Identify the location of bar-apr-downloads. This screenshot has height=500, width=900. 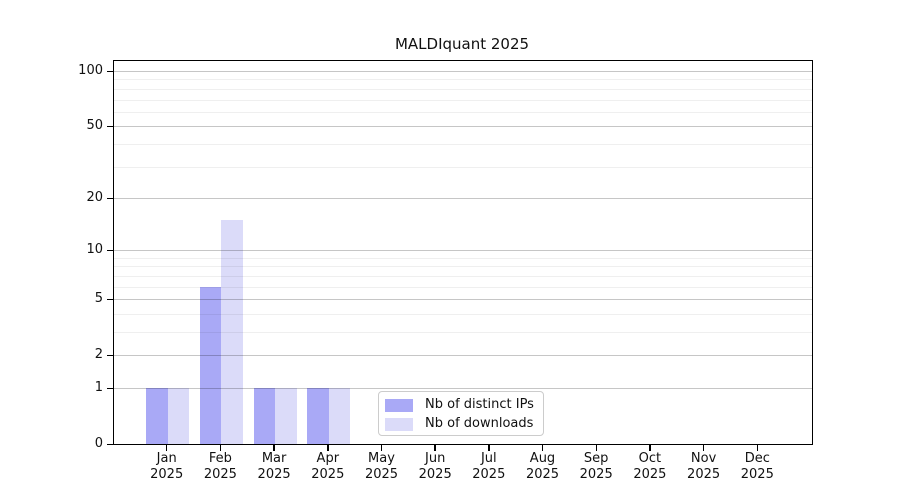
(339, 416).